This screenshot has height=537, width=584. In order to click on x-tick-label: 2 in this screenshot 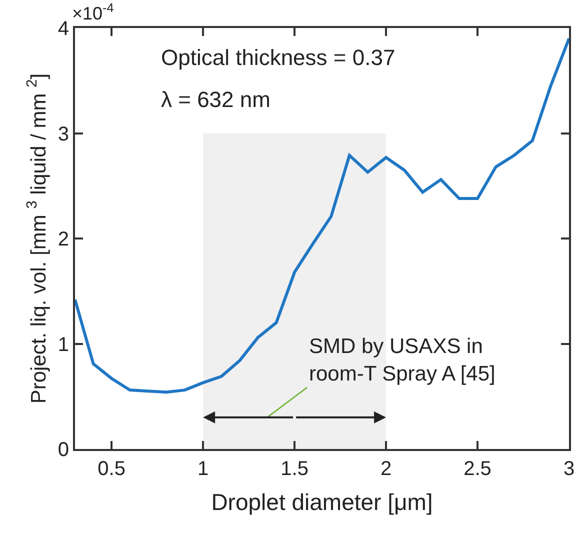, I will do `click(386, 469)`.